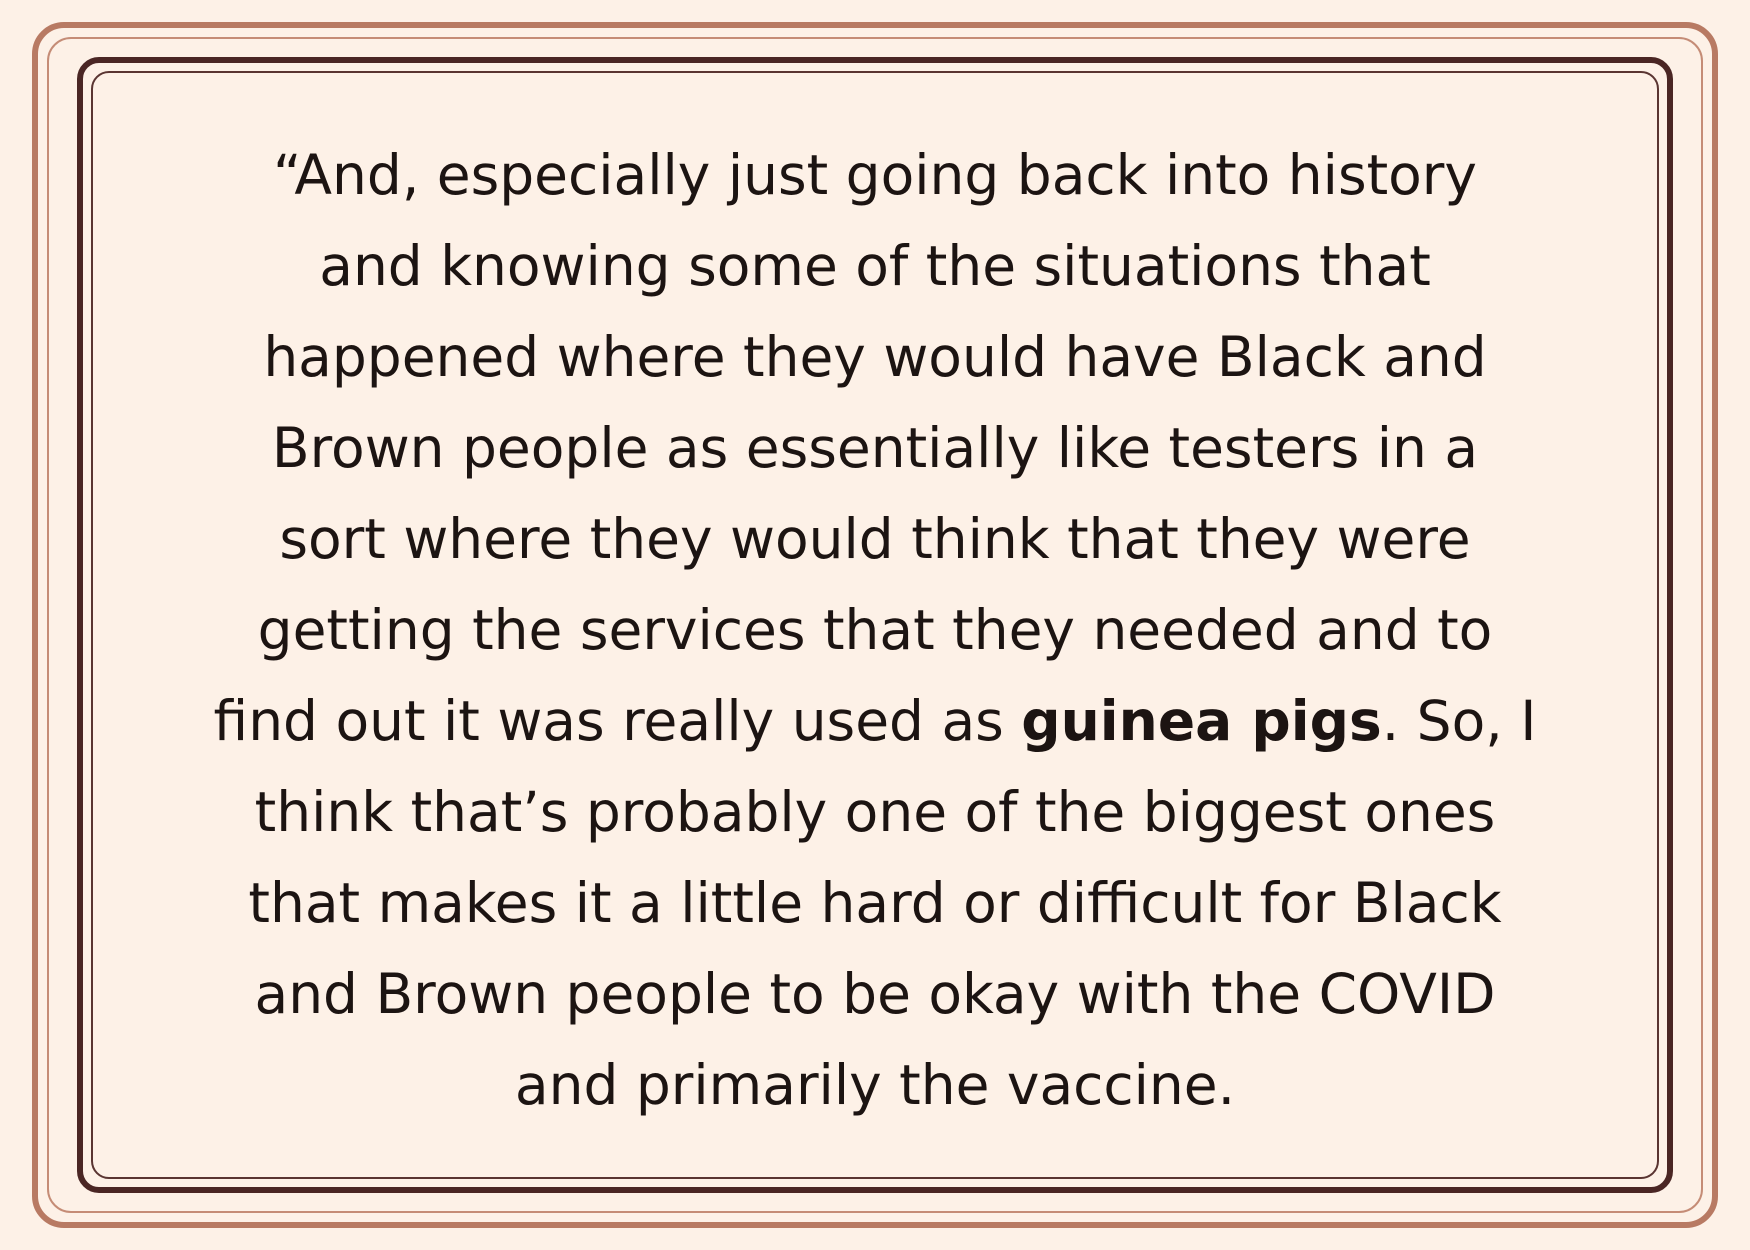 This screenshot has height=1250, width=1750. Describe the element at coordinates (1201, 721) in the screenshot. I see `quote-emphasis: guinea pigs` at that location.